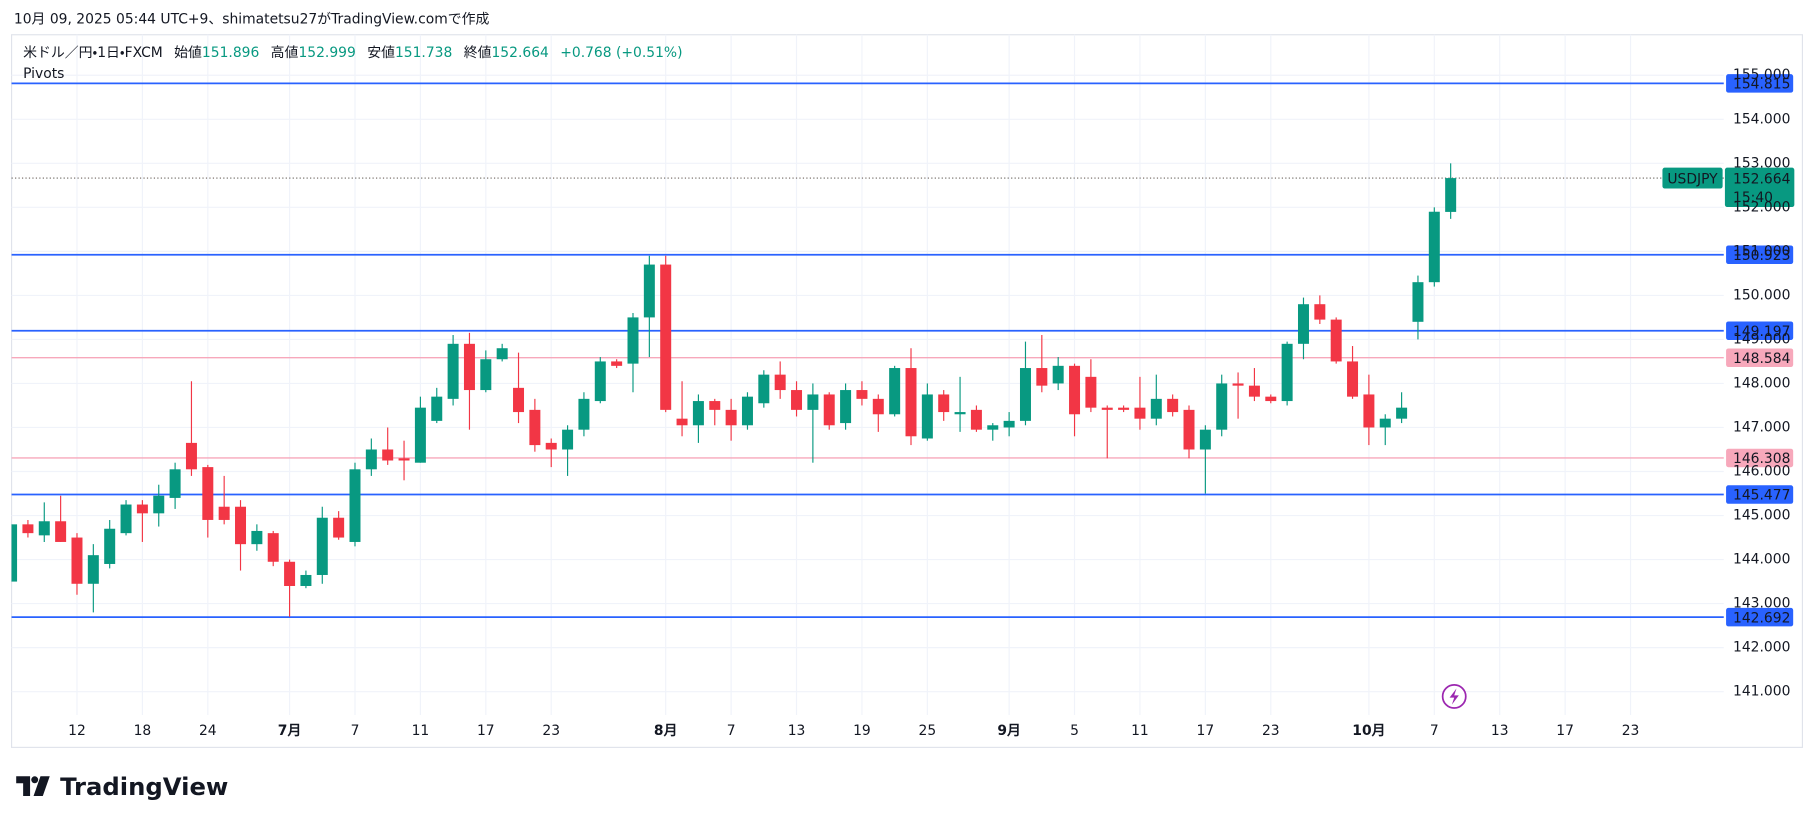  I want to click on y-tick-label: 144.000, so click(1761, 560).